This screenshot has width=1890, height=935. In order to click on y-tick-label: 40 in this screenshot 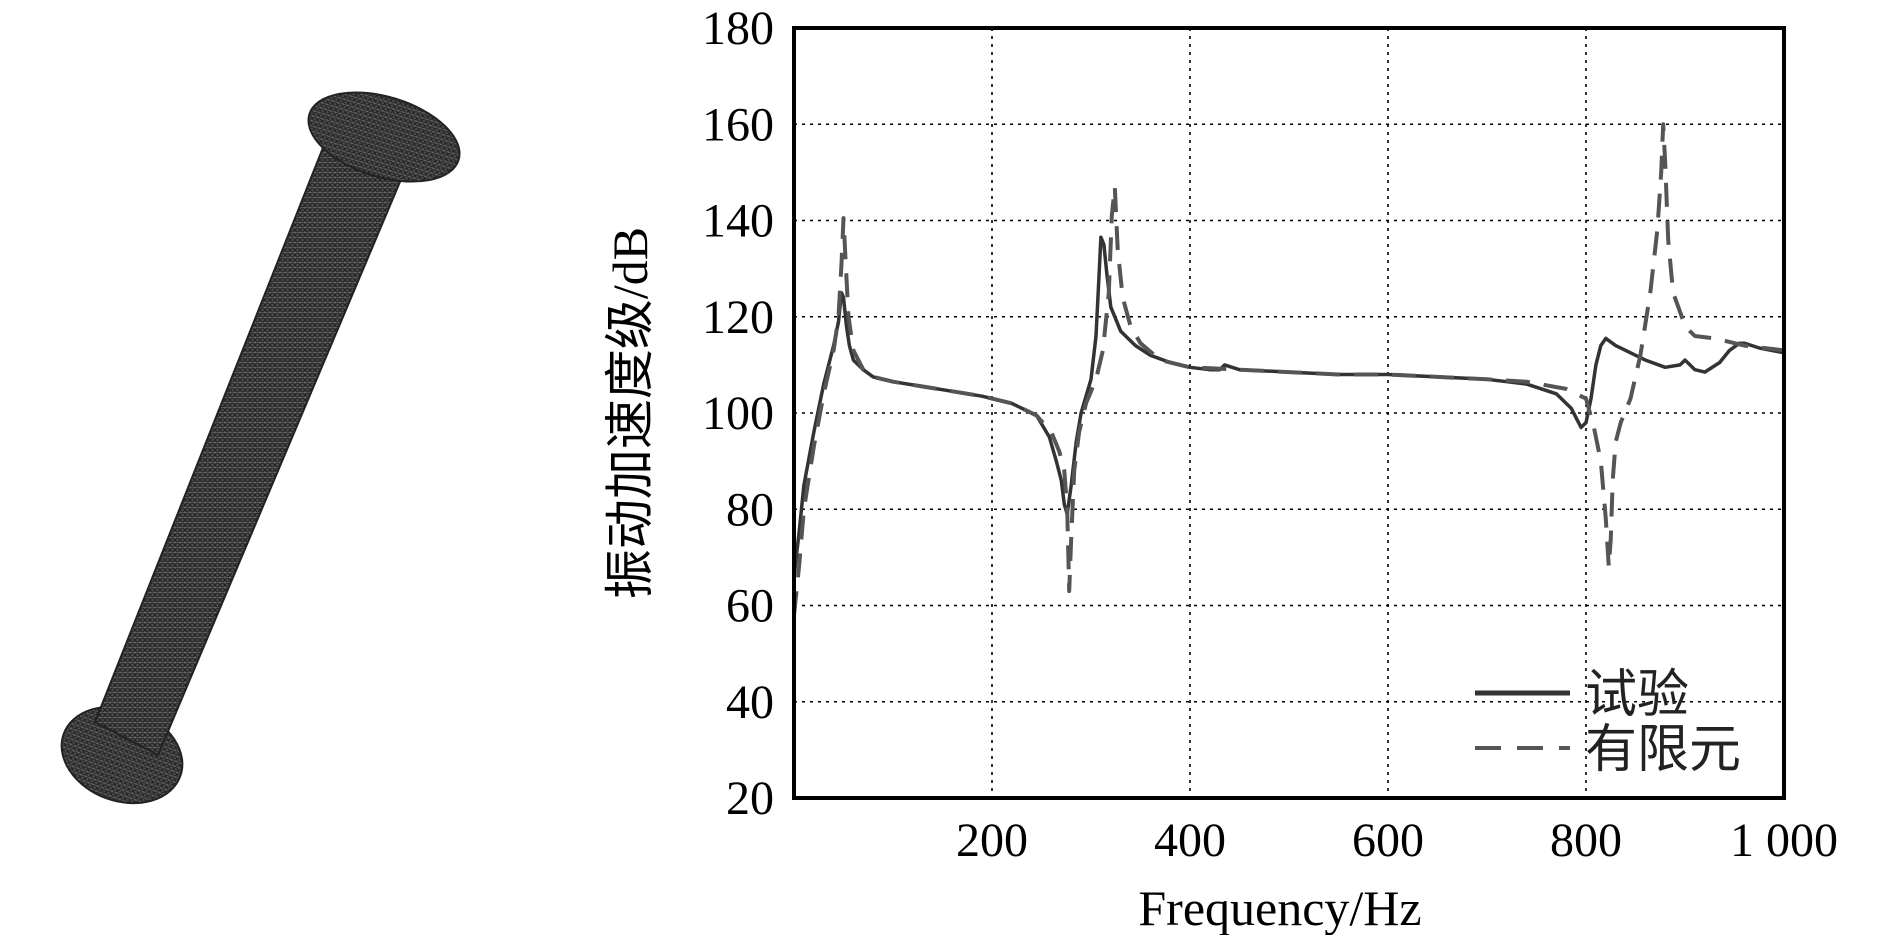, I will do `click(750, 702)`.